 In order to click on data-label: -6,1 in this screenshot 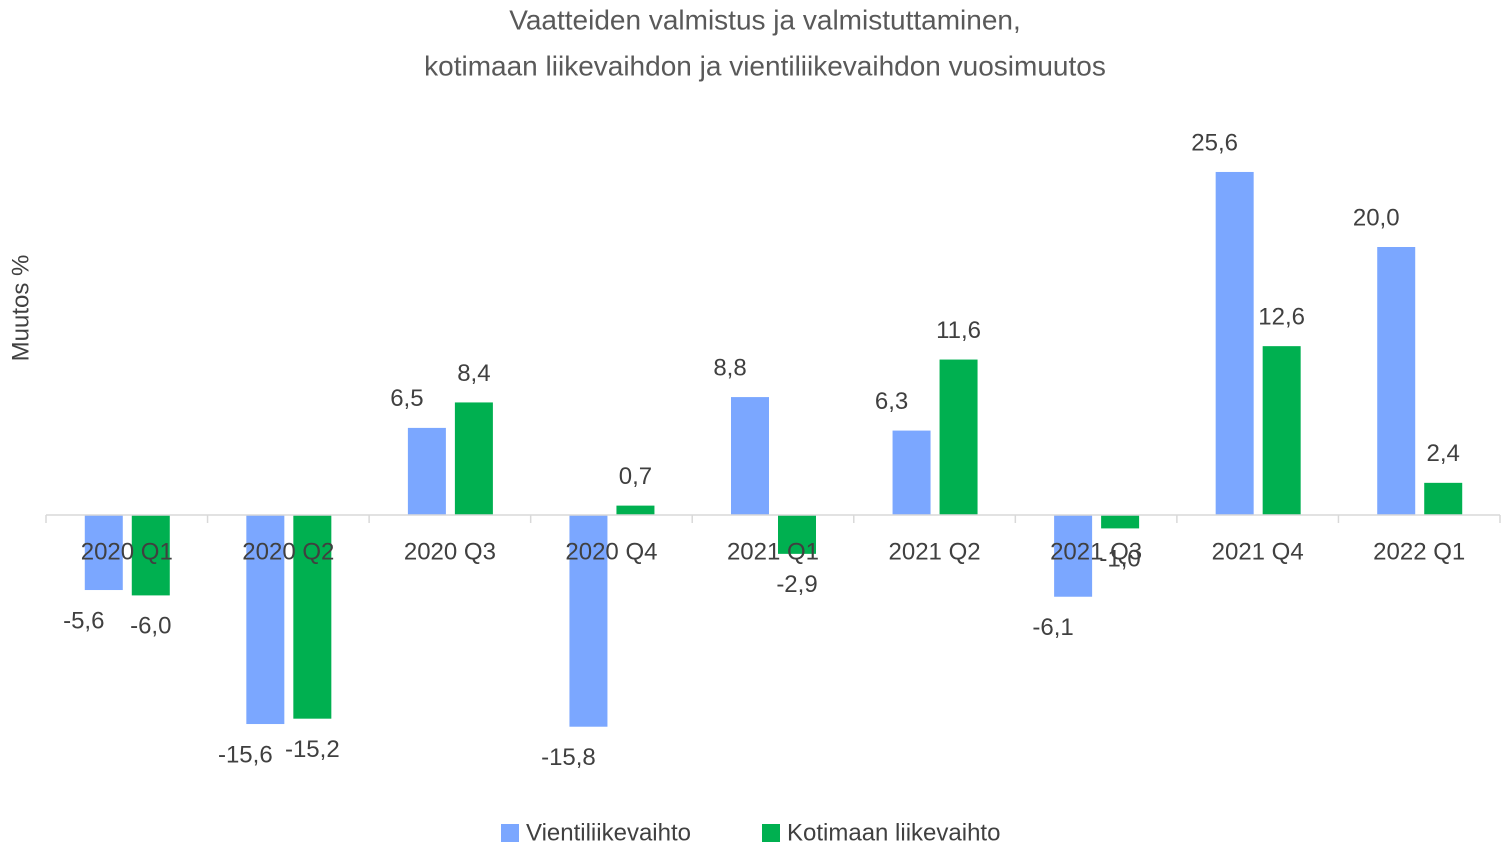, I will do `click(1052, 627)`.